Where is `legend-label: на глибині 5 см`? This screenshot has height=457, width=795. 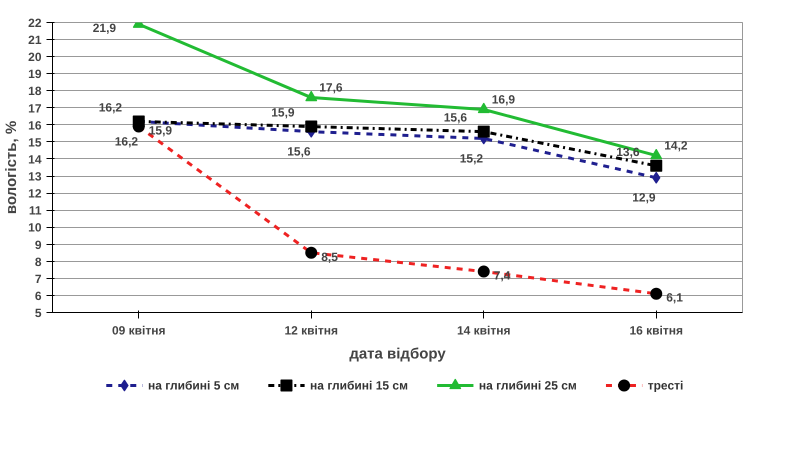 legend-label: на глибині 5 см is located at coordinates (194, 385).